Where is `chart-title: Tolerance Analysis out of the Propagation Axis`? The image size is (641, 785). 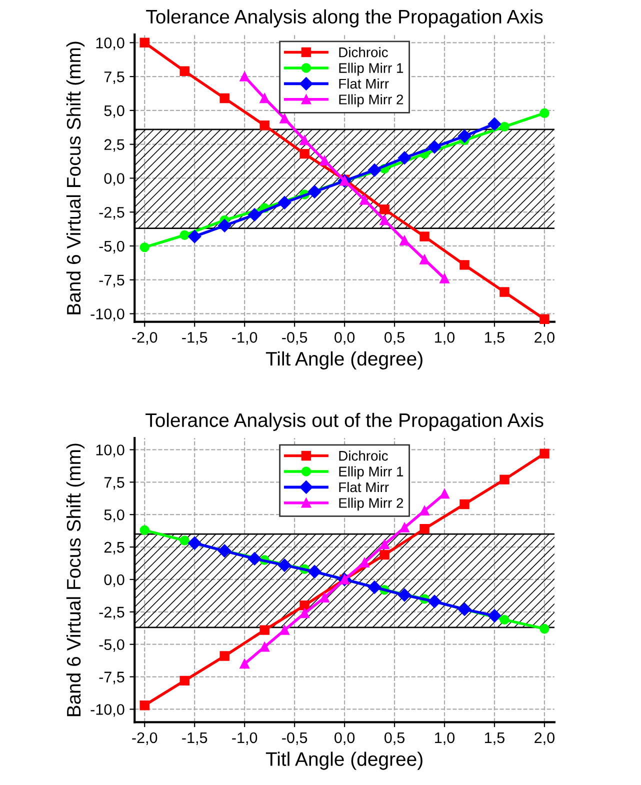
chart-title: Tolerance Analysis out of the Propagation Axis is located at coordinates (345, 421).